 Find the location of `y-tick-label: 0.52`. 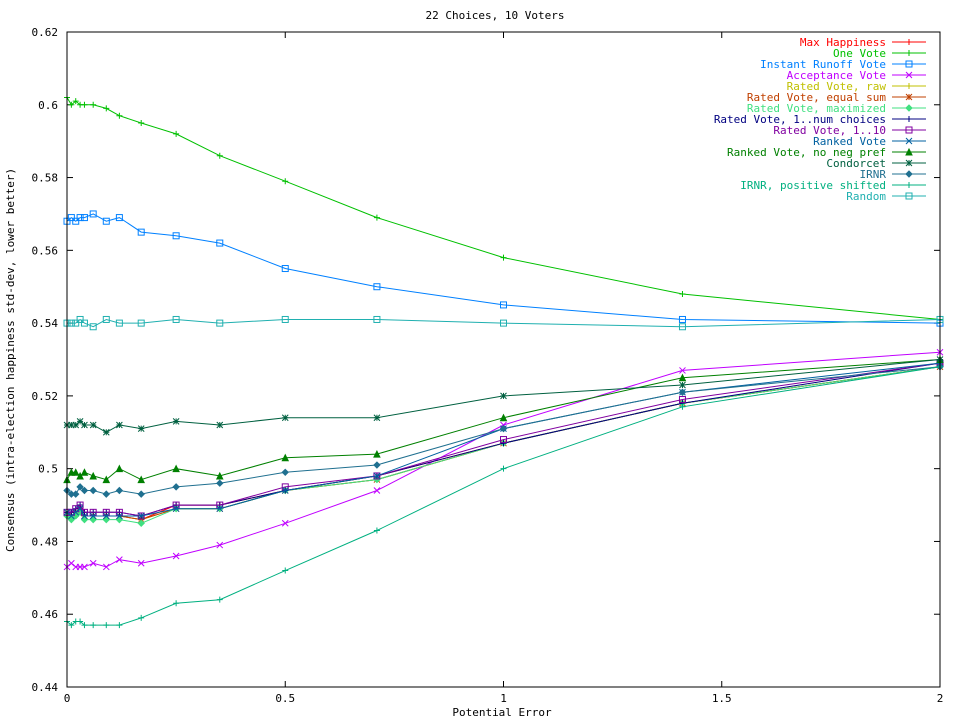

y-tick-label: 0.52 is located at coordinates (45, 396).